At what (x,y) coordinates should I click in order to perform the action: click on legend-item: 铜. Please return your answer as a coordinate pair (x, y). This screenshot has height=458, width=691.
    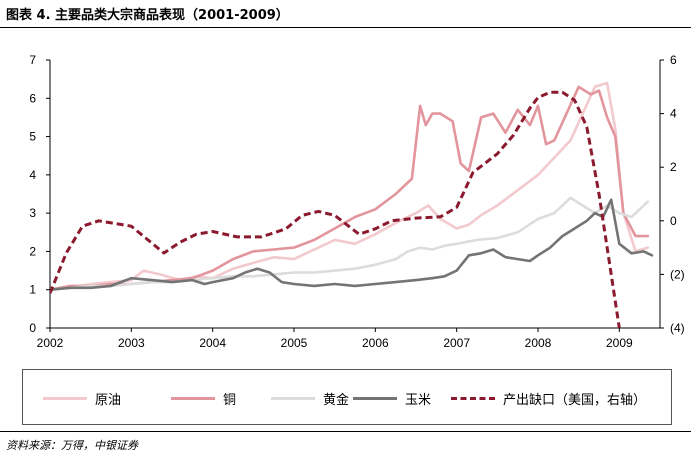
    Looking at the image, I should click on (203, 398).